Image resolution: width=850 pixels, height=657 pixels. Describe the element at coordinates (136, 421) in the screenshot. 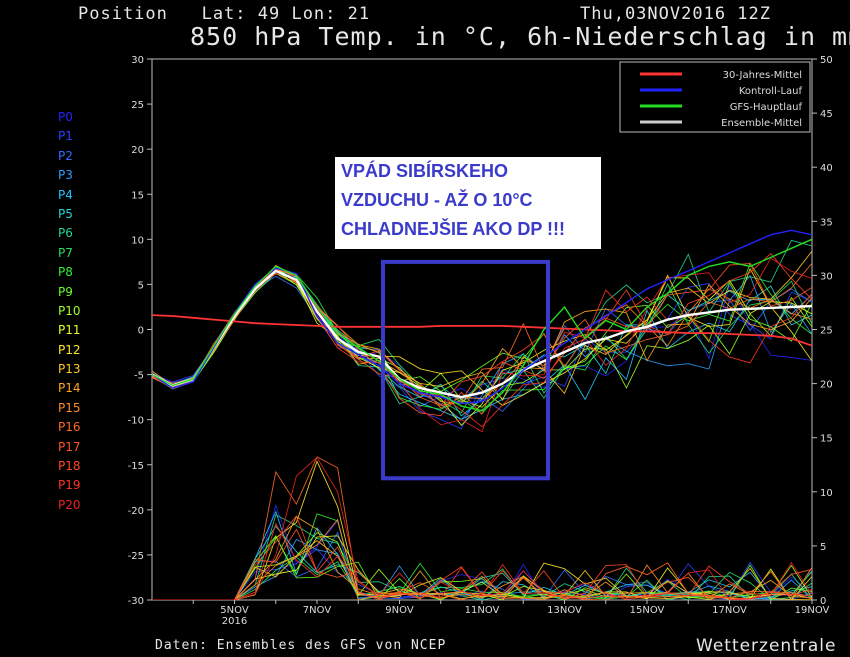

I see `y-left-tick-label: -10` at that location.